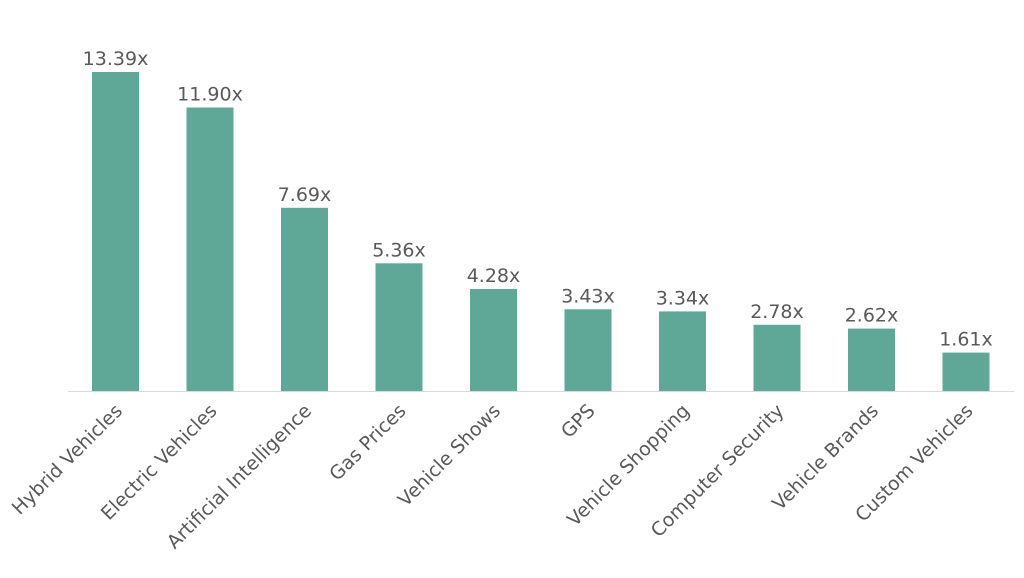 The height and width of the screenshot is (578, 1024). Describe the element at coordinates (449, 455) in the screenshot. I see `x-tick-label: Vehicle Shows` at that location.